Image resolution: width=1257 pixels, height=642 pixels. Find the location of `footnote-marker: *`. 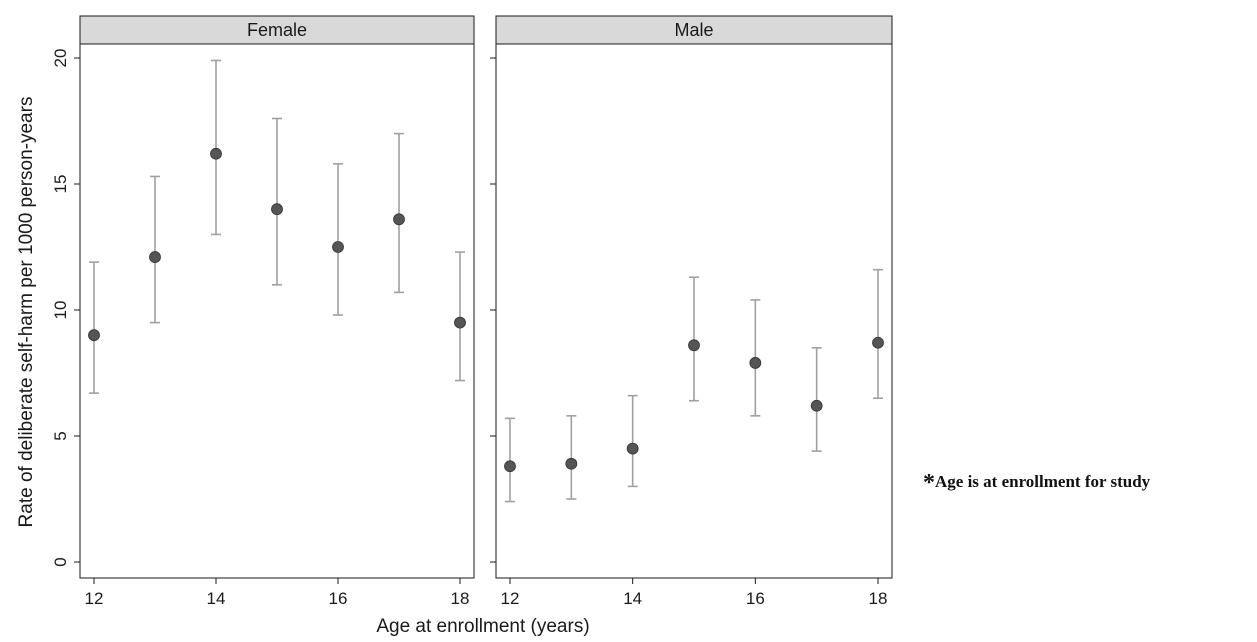

footnote-marker: * is located at coordinates (929, 483).